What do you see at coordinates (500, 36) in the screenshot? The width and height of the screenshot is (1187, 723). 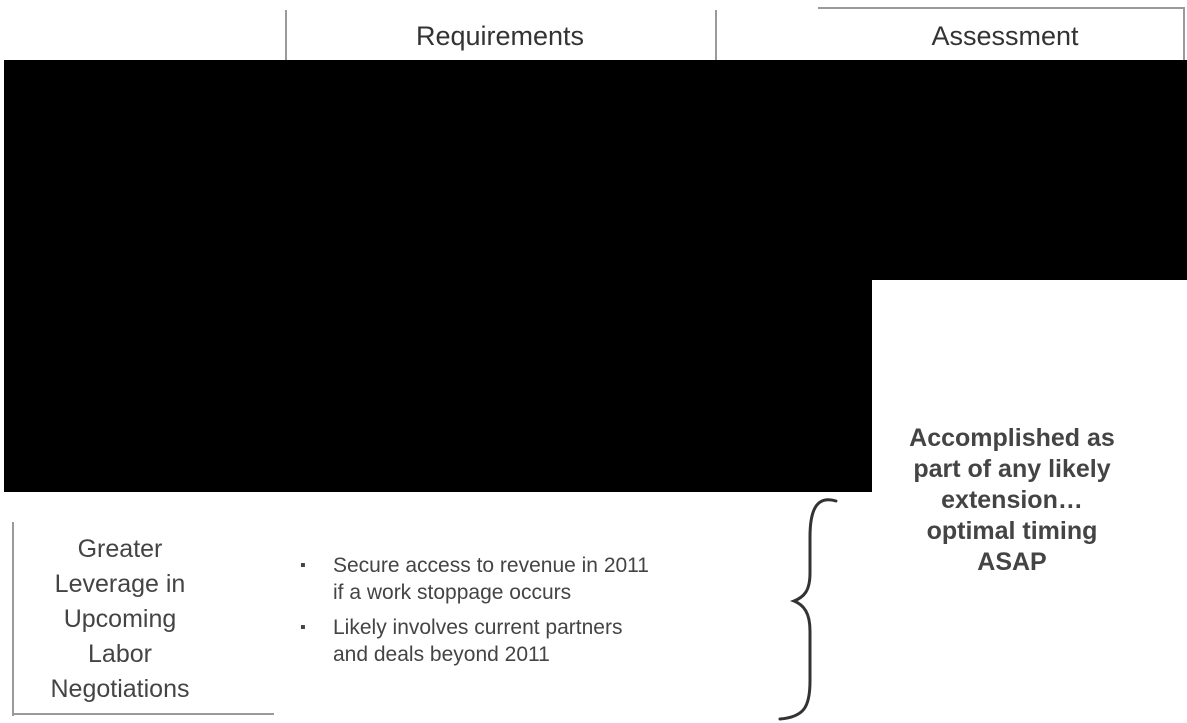 I see `requirements-header: Requirements` at bounding box center [500, 36].